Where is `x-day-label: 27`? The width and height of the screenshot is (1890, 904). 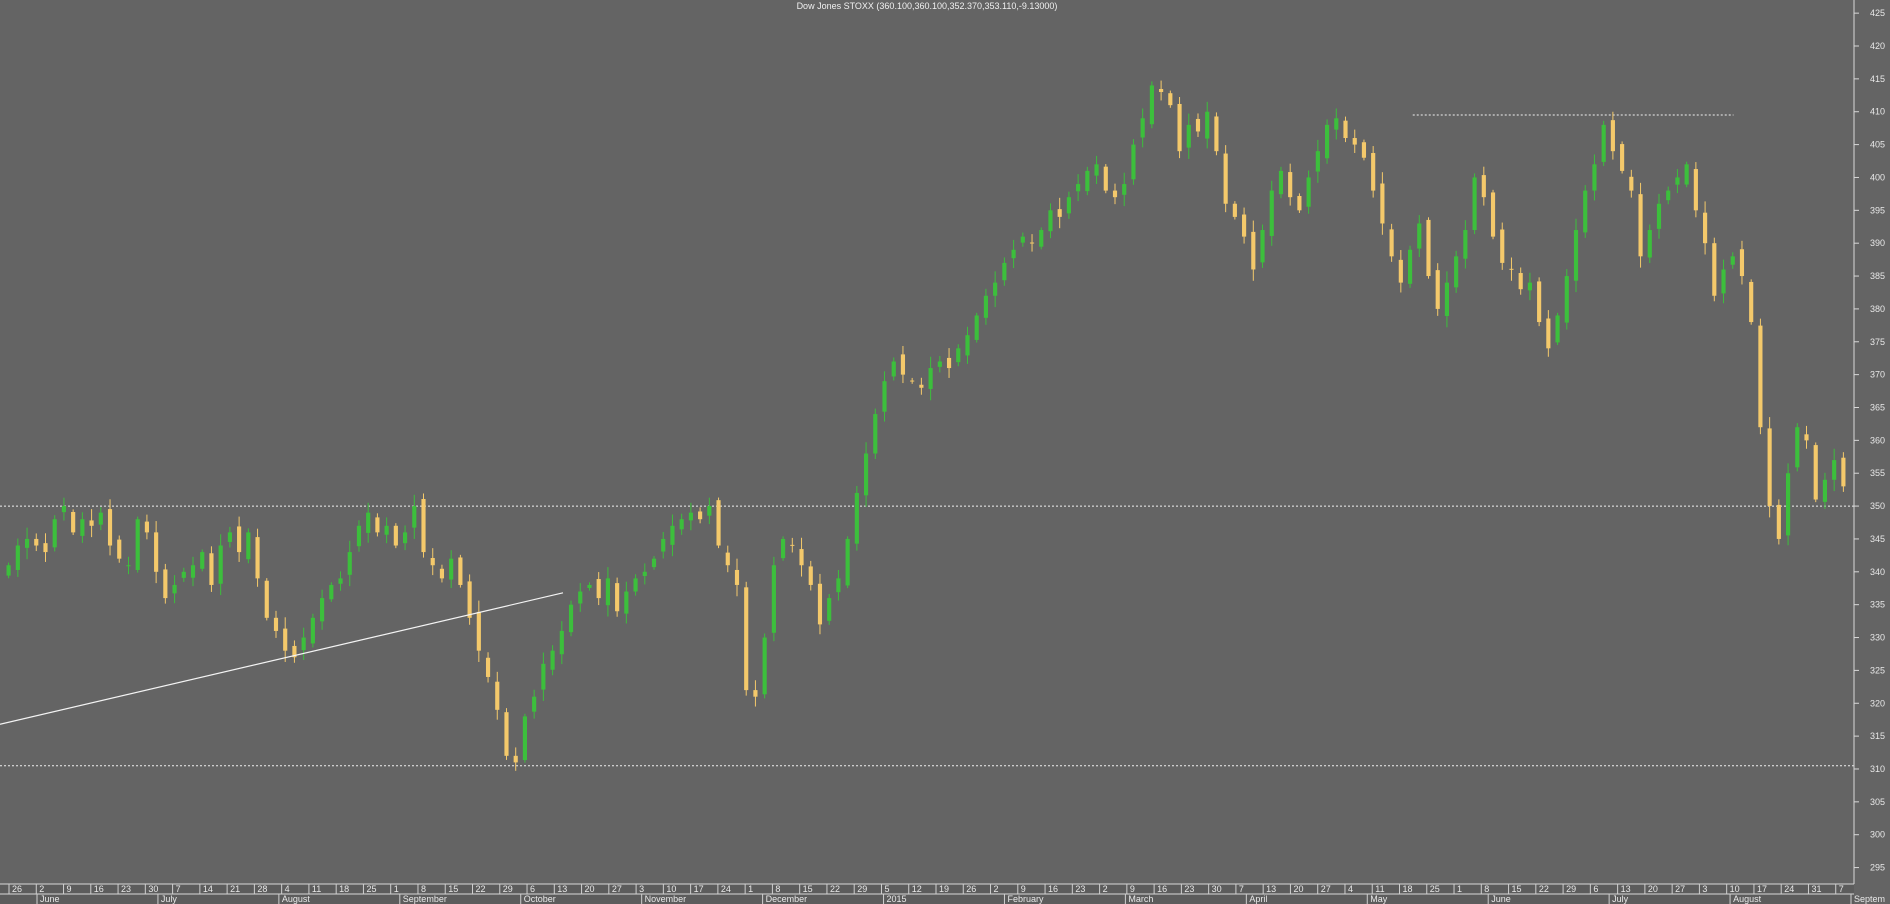
x-day-label: 27 is located at coordinates (617, 889).